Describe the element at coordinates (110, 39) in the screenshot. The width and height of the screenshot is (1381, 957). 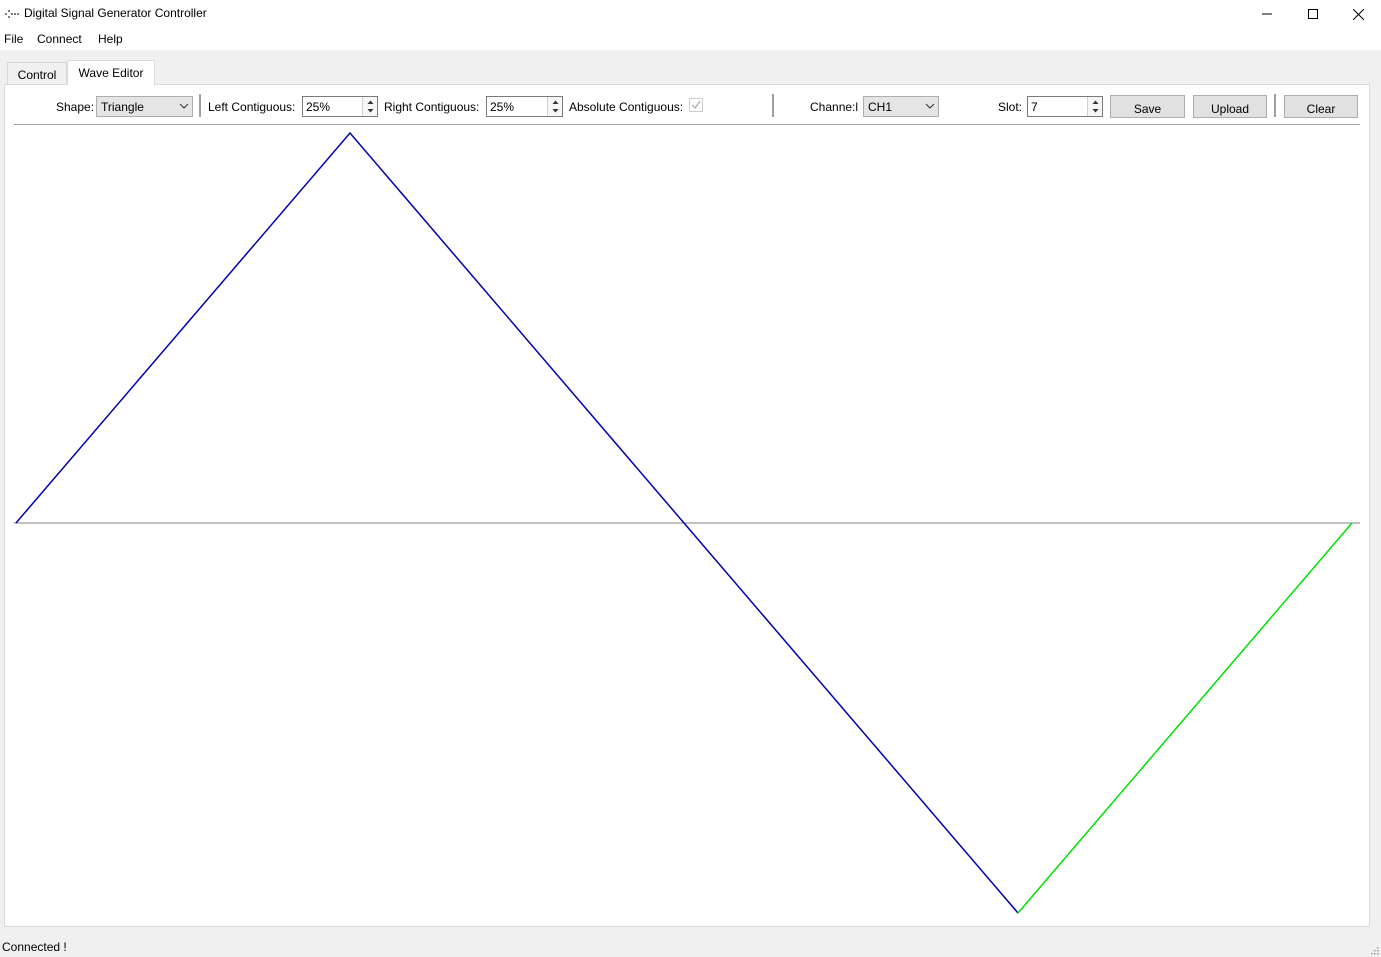
I see `menu-help: Help` at that location.